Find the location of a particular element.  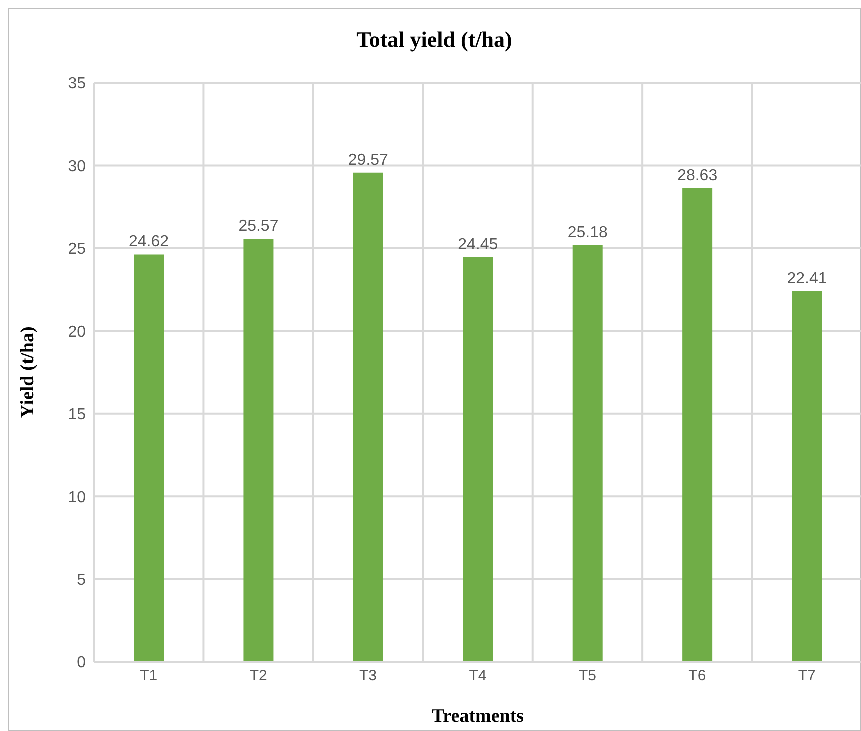

y-tick-label: 20 is located at coordinates (77, 332).